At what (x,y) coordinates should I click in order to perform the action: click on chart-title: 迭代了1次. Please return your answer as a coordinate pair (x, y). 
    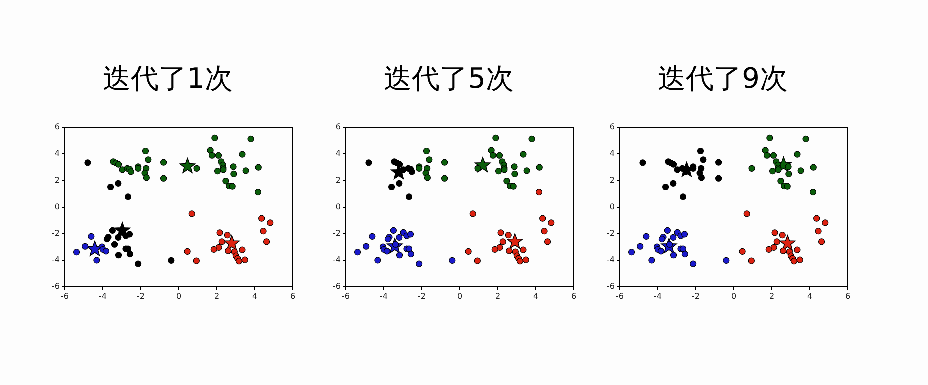
    Looking at the image, I should click on (168, 79).